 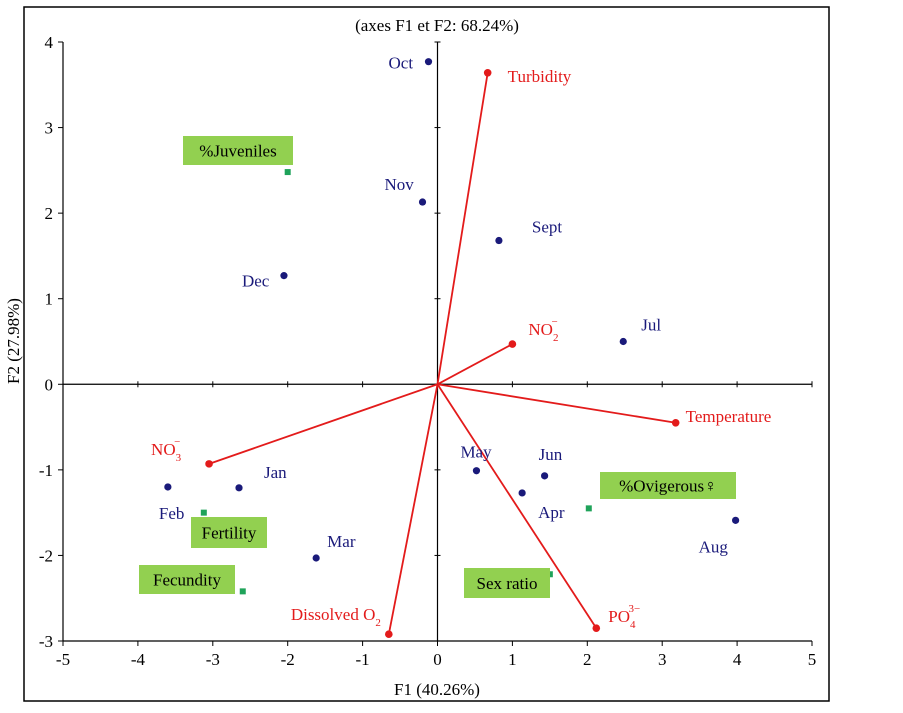 I want to click on x-tick-label: 4, so click(x=737, y=659).